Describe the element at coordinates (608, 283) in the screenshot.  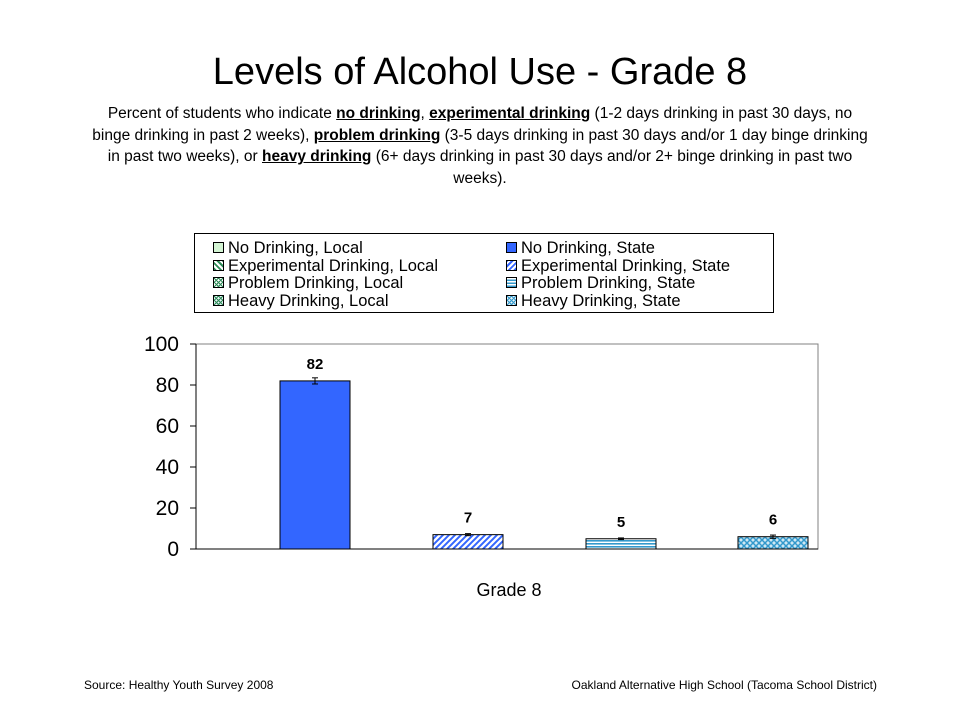
I see `legend-label: Problem Drinking, State` at that location.